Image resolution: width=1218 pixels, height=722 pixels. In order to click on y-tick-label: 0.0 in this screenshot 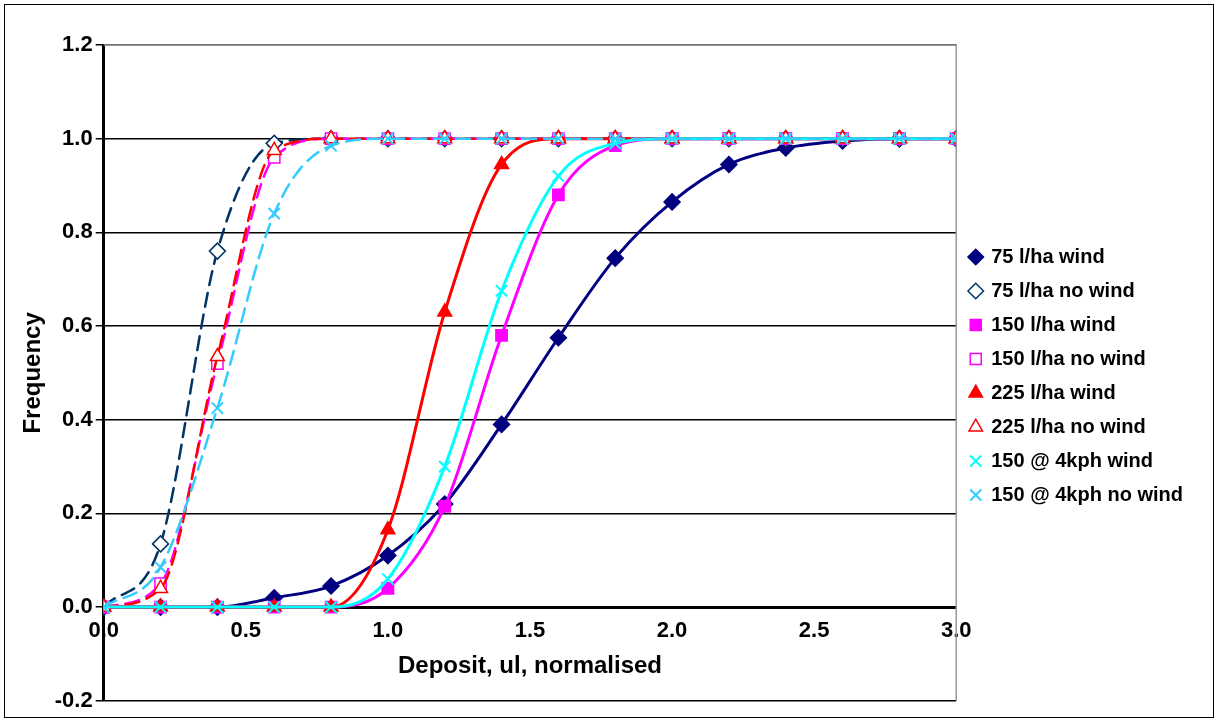, I will do `click(77, 606)`.